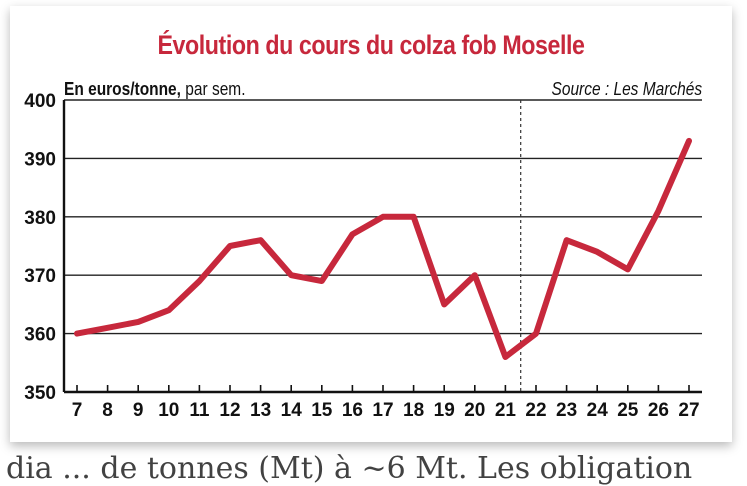 The height and width of the screenshot is (486, 747). I want to click on x-tick-label-7: 7, so click(77, 410).